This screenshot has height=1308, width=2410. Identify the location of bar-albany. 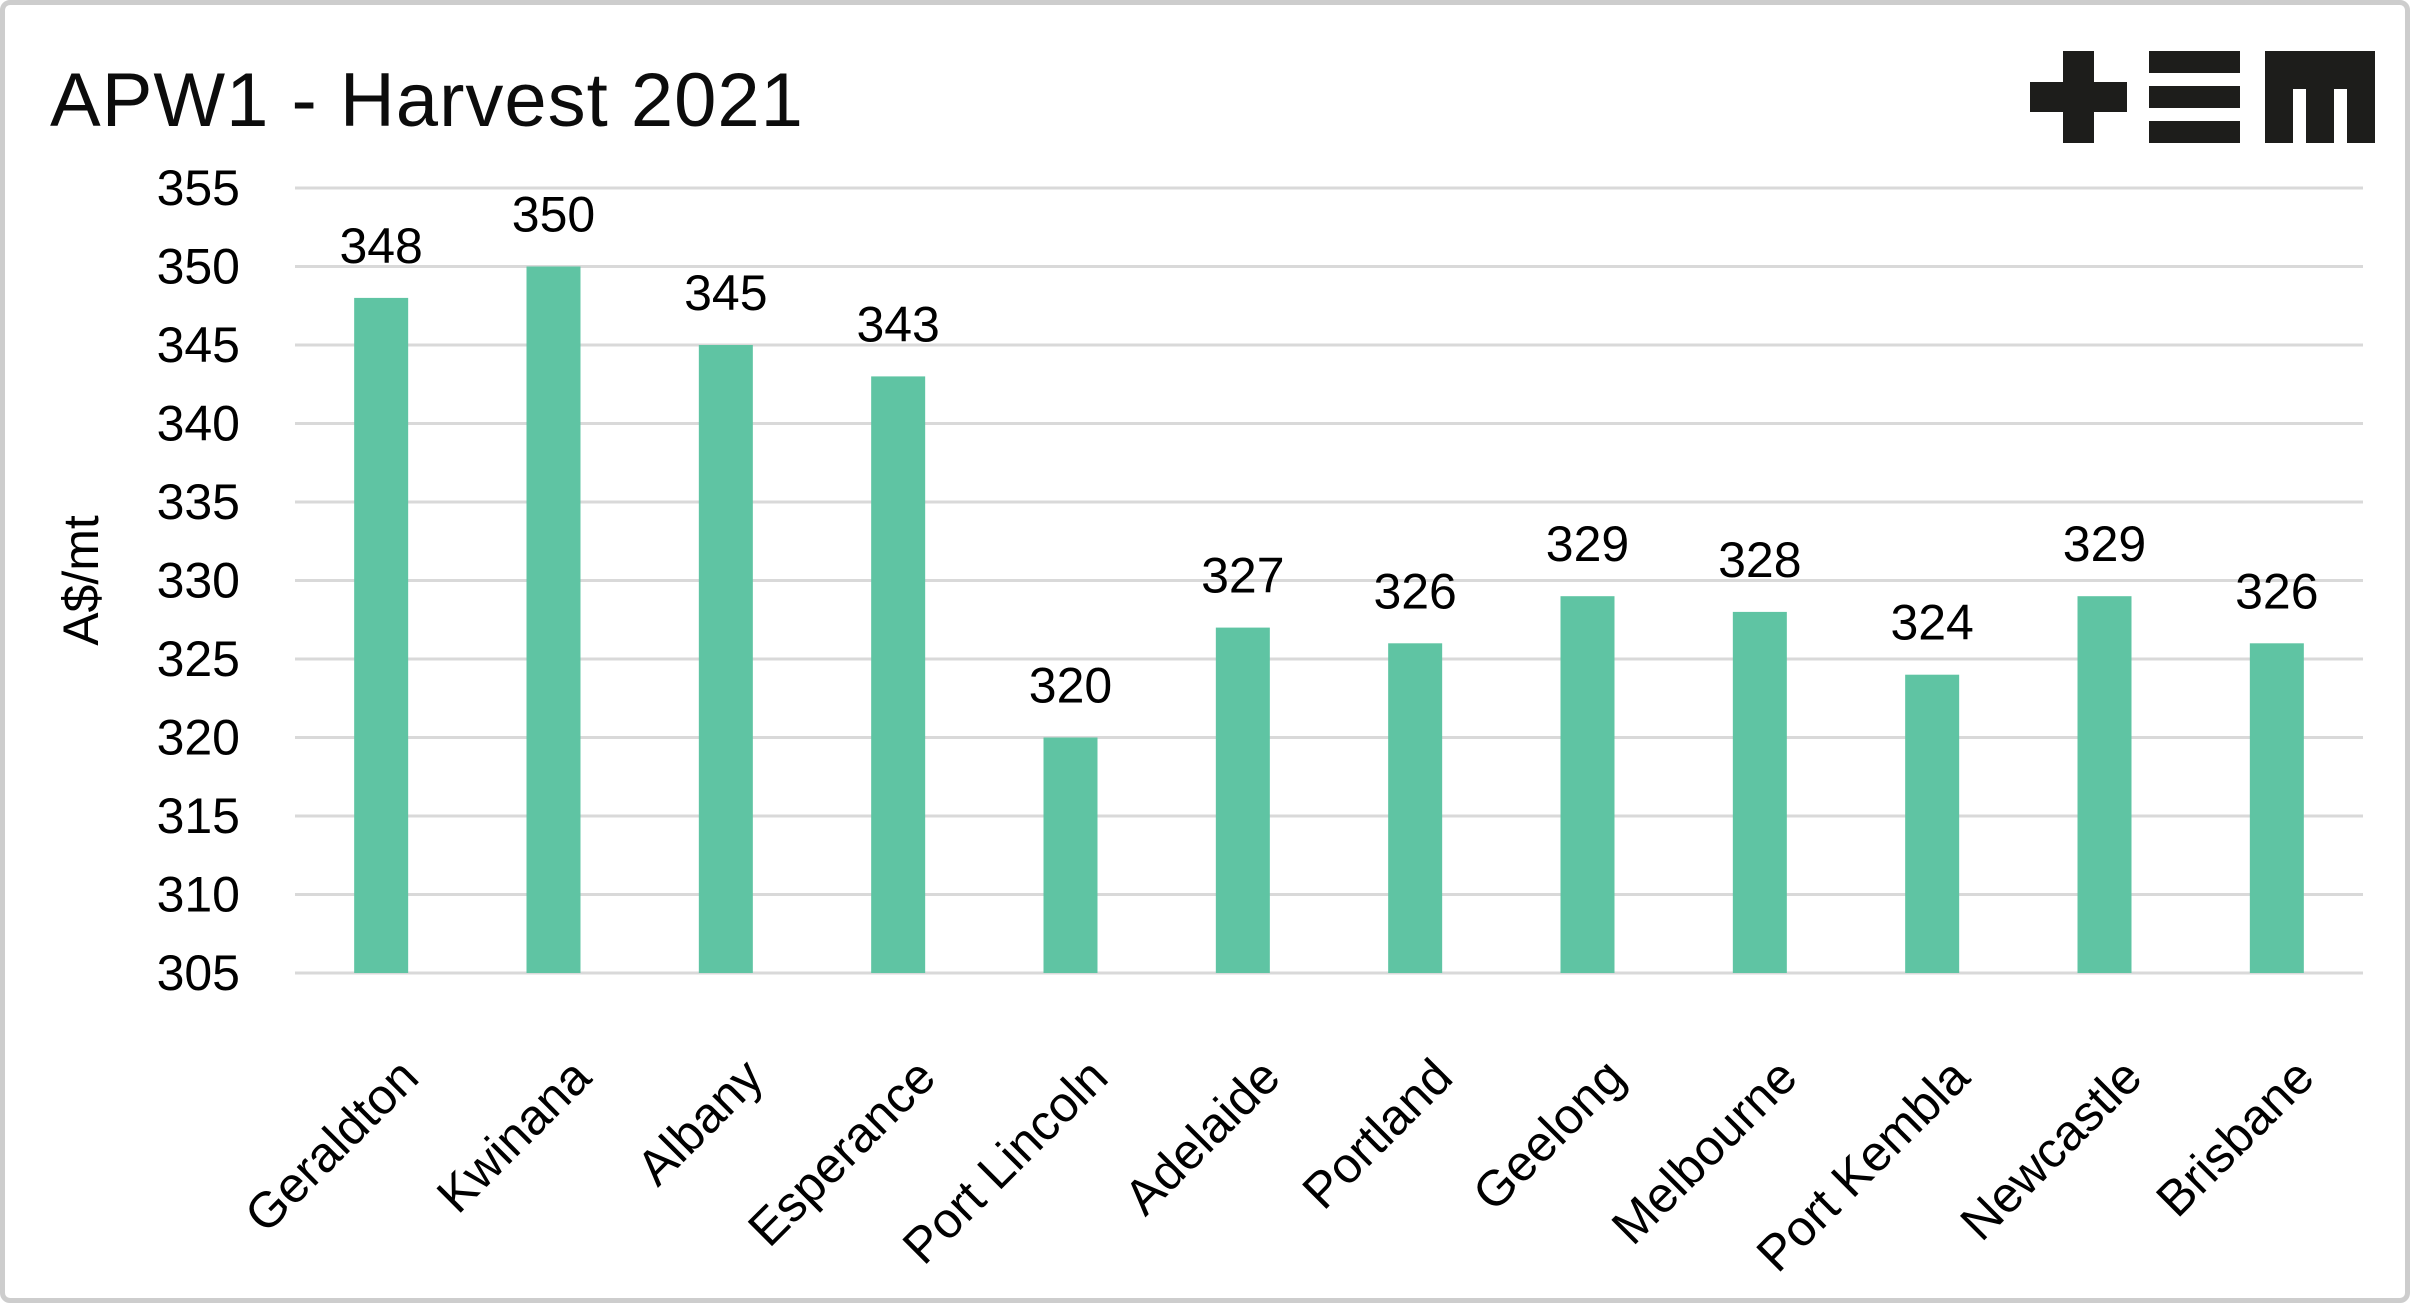
(725, 659).